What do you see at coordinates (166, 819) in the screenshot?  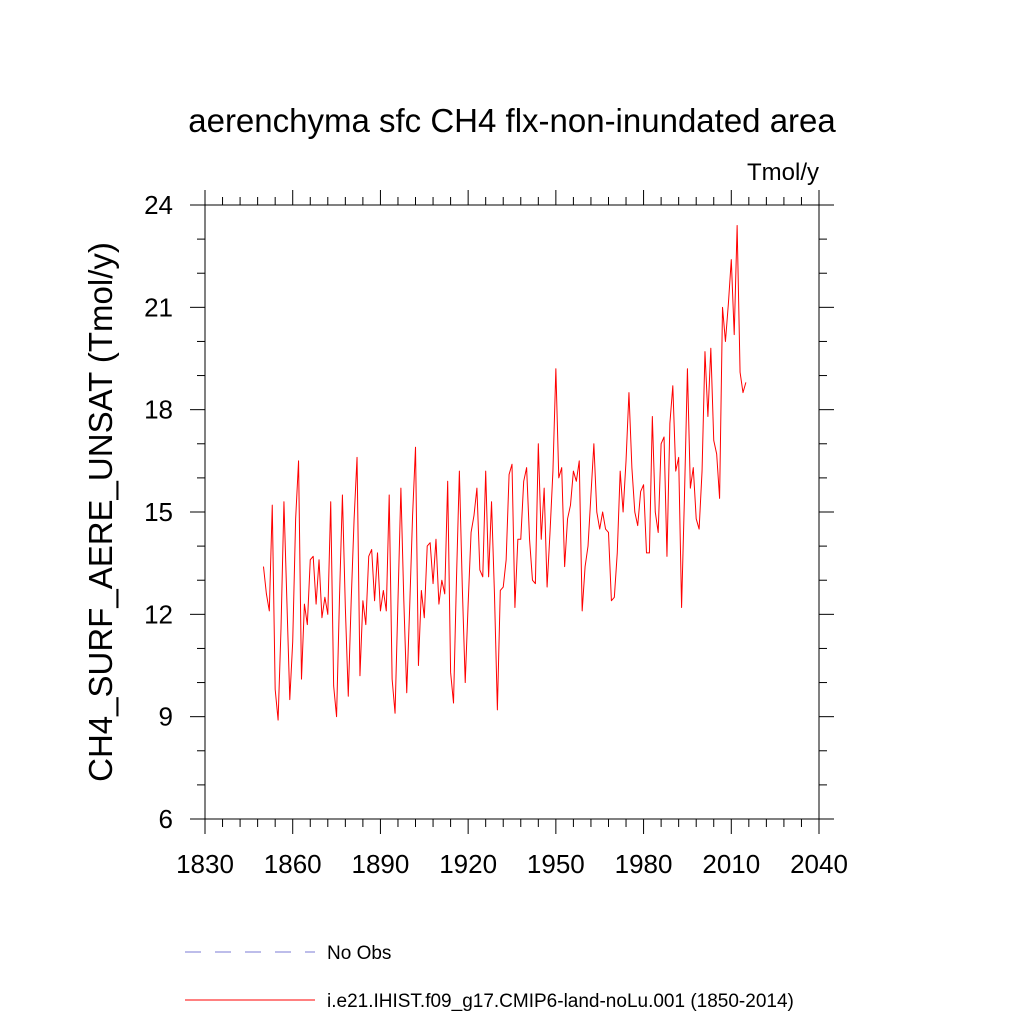 I see `y-tick-label: 6` at bounding box center [166, 819].